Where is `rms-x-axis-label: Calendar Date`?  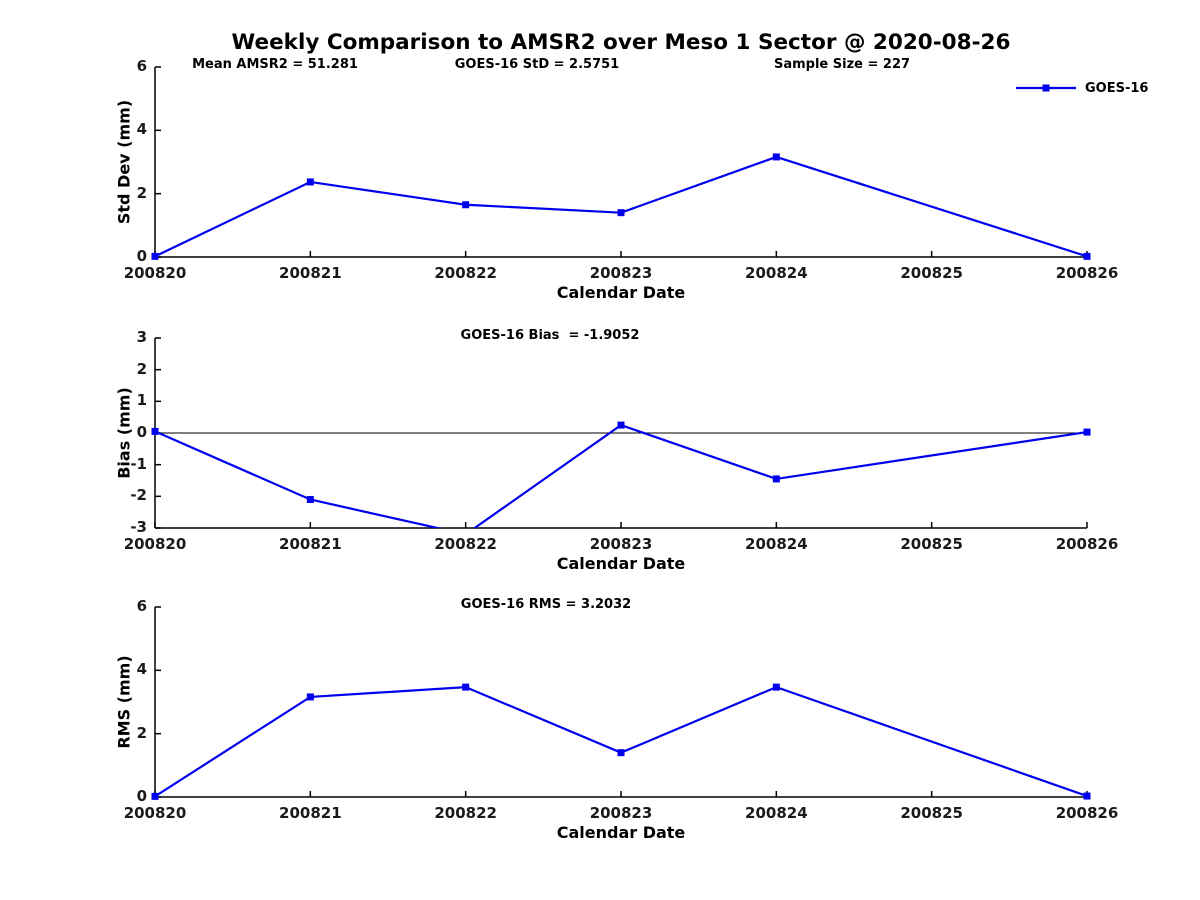
rms-x-axis-label: Calendar Date is located at coordinates (621, 832).